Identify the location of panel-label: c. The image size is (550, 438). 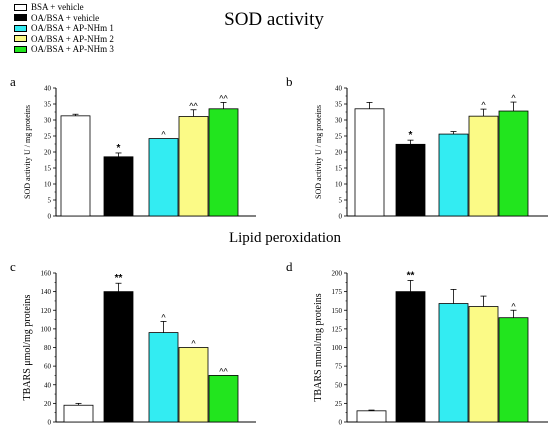
(13, 266).